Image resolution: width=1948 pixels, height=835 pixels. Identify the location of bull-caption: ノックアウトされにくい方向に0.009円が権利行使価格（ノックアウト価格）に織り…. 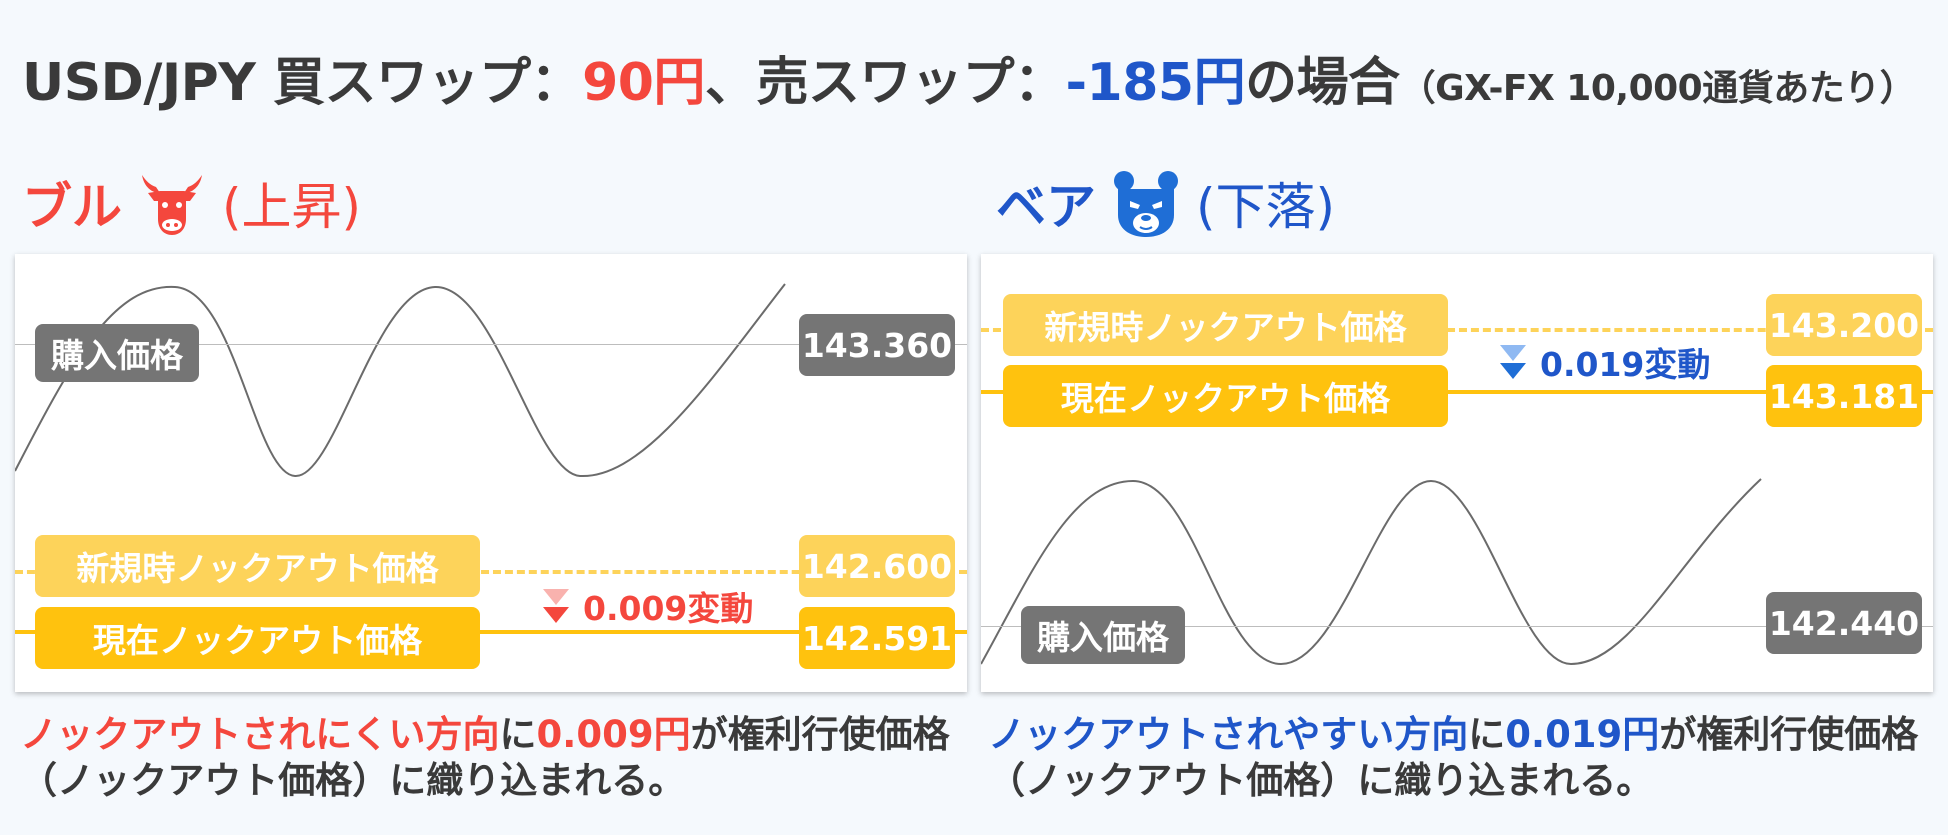
(490, 758).